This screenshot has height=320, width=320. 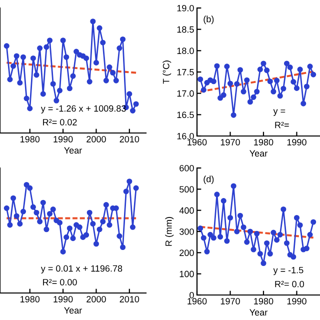 I want to click on annotation: y =, so click(x=279, y=112).